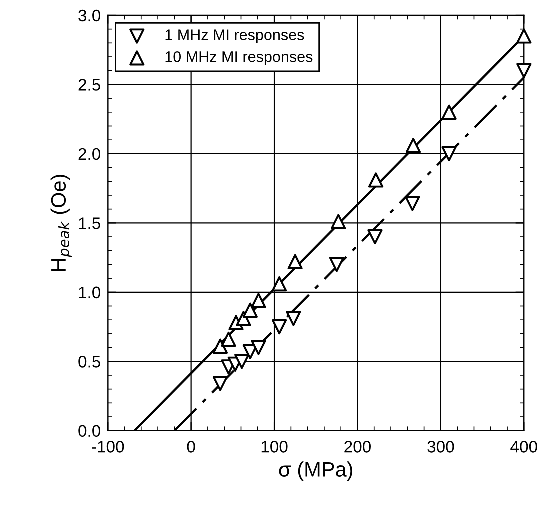 This screenshot has width=546, height=516. Describe the element at coordinates (61, 223) in the screenshot. I see `y-axis-title: H$_{peak}$ (Oe)` at that location.